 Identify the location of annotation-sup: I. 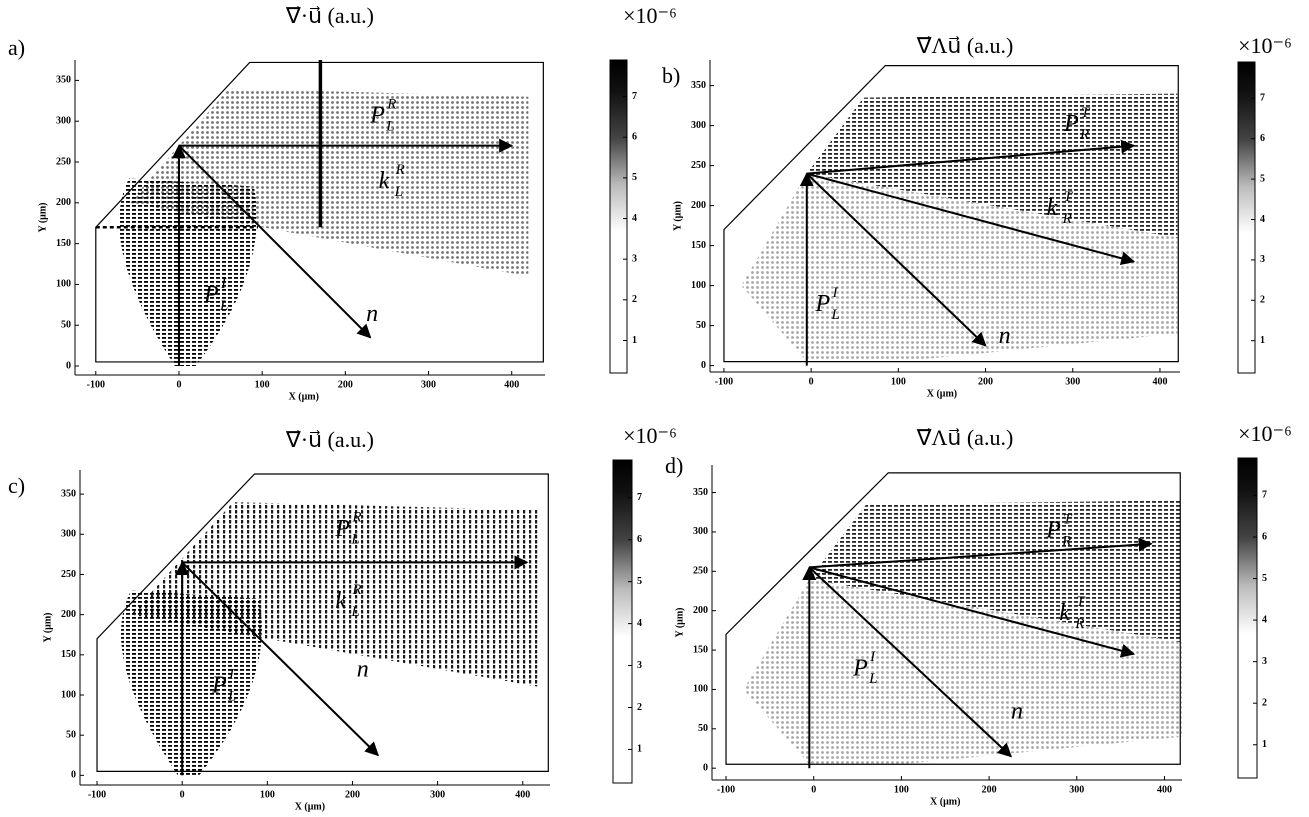
(835, 293).